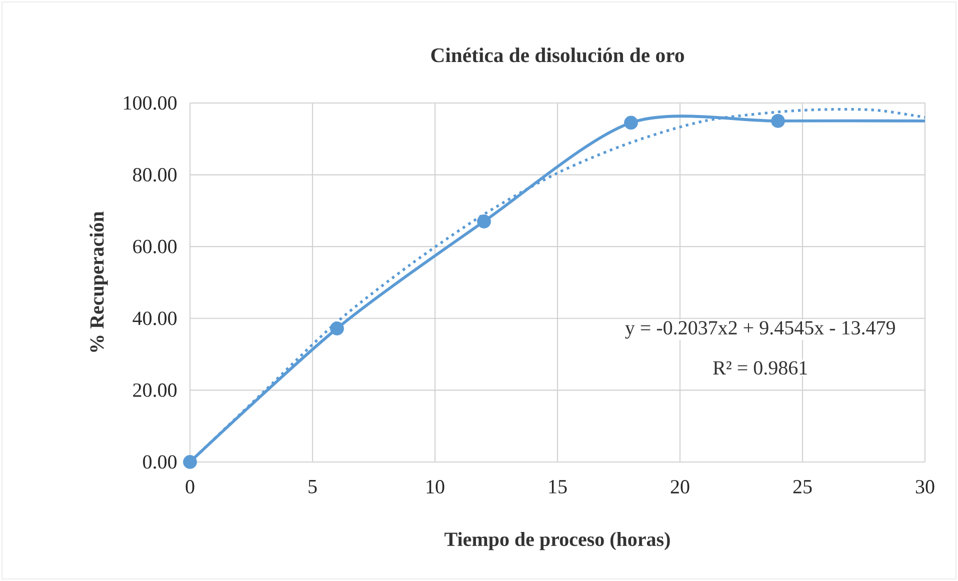  What do you see at coordinates (190, 487) in the screenshot?
I see `x-tick-label: 0` at bounding box center [190, 487].